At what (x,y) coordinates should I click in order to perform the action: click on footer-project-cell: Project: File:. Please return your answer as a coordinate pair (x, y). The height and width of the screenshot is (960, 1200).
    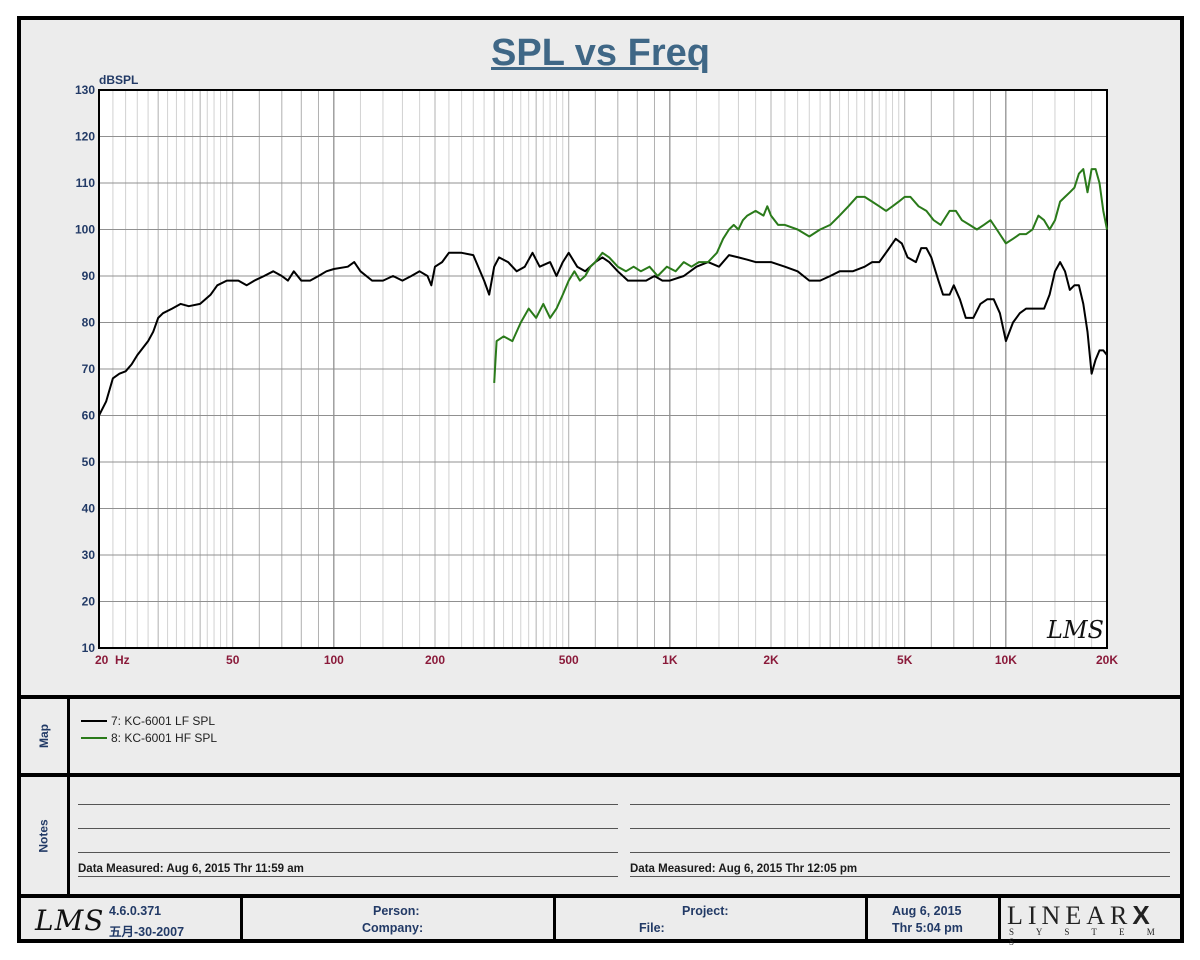
    Looking at the image, I should click on (710, 918).